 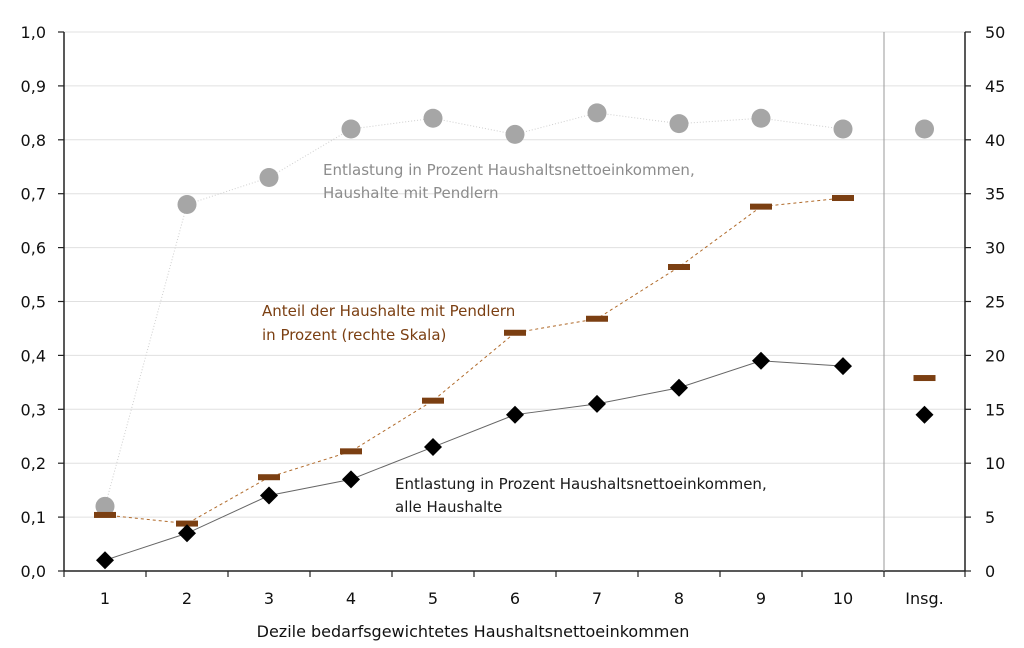 What do you see at coordinates (448, 507) in the screenshot?
I see `annotation-alle-haushalte-line-2: alle Haushalte` at bounding box center [448, 507].